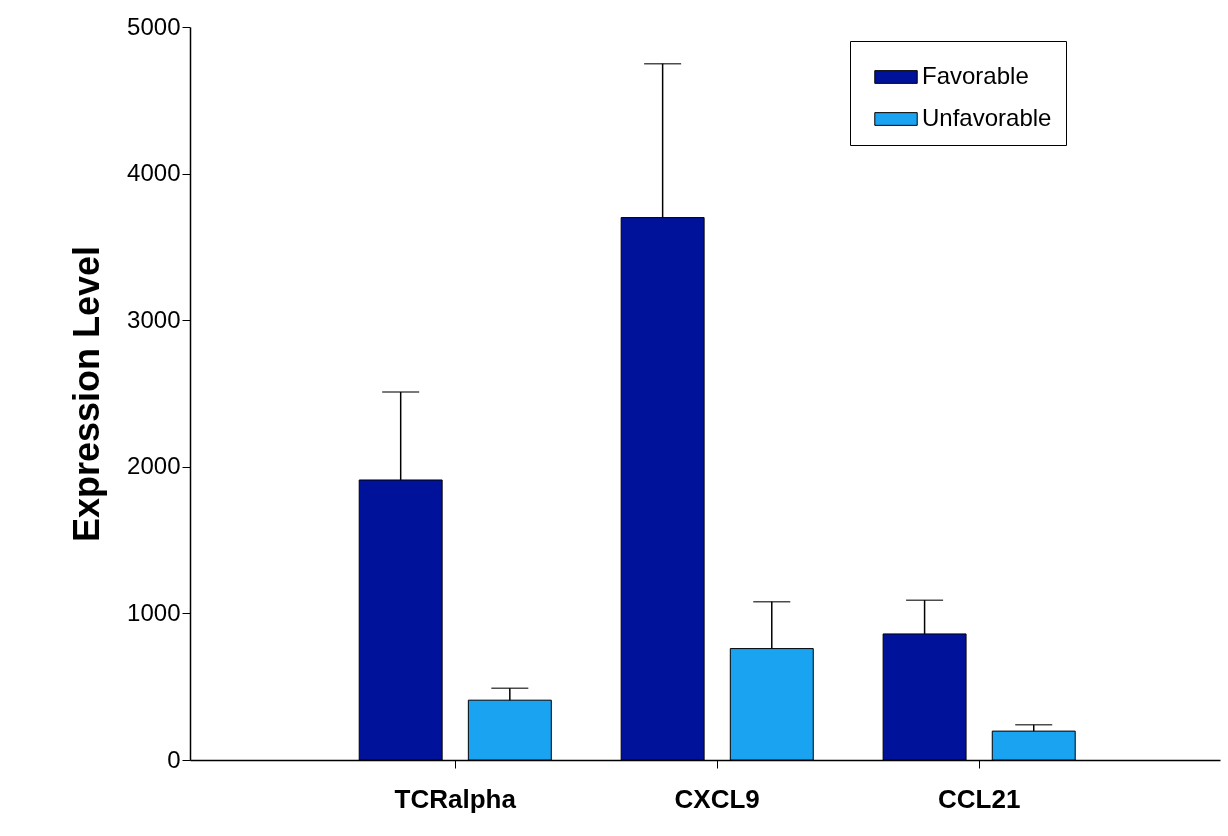 This screenshot has width=1228, height=836. I want to click on y-tick-label: 3000, so click(154, 319).